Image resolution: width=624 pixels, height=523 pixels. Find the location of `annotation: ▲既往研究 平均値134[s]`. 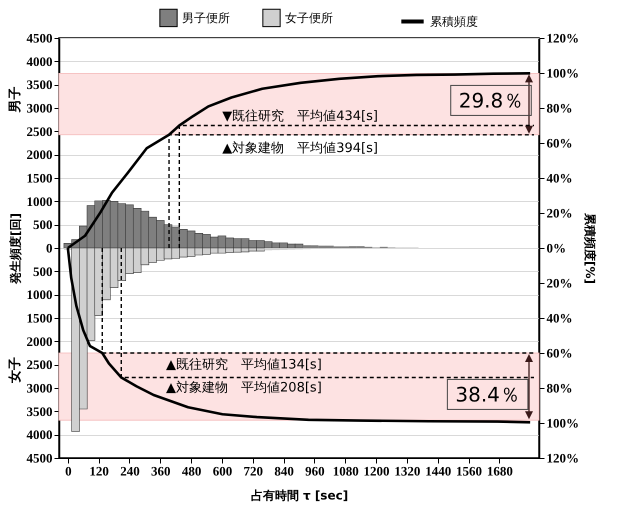

annotation: ▲既往研究 平均値134[s] is located at coordinates (244, 364).